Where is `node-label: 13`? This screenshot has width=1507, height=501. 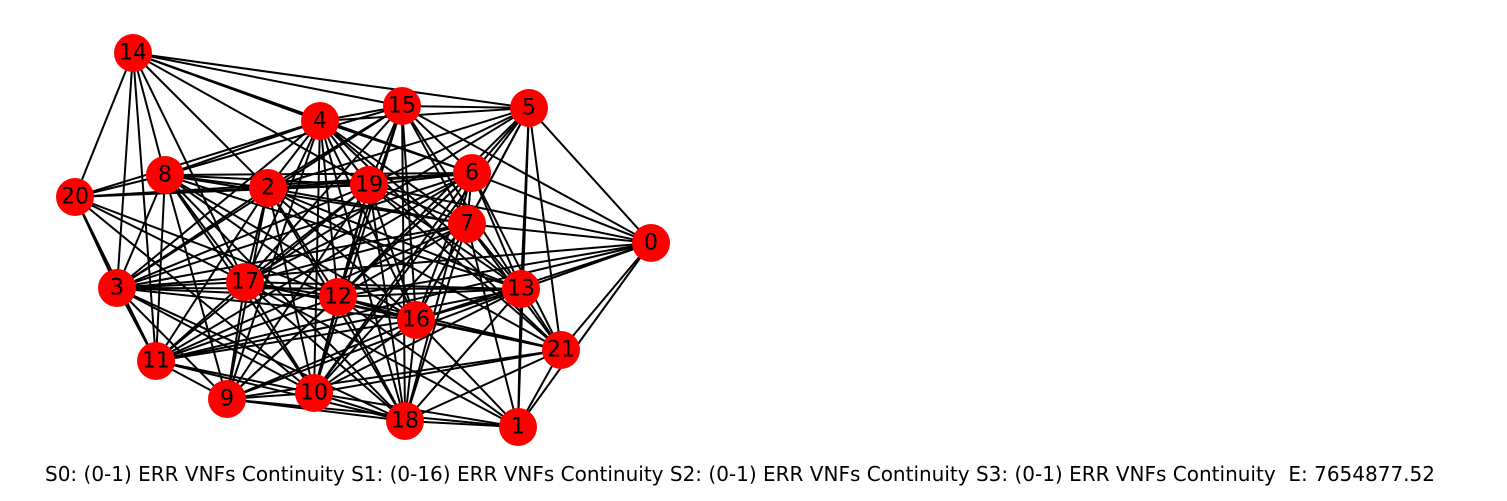
node-label: 13 is located at coordinates (521, 289).